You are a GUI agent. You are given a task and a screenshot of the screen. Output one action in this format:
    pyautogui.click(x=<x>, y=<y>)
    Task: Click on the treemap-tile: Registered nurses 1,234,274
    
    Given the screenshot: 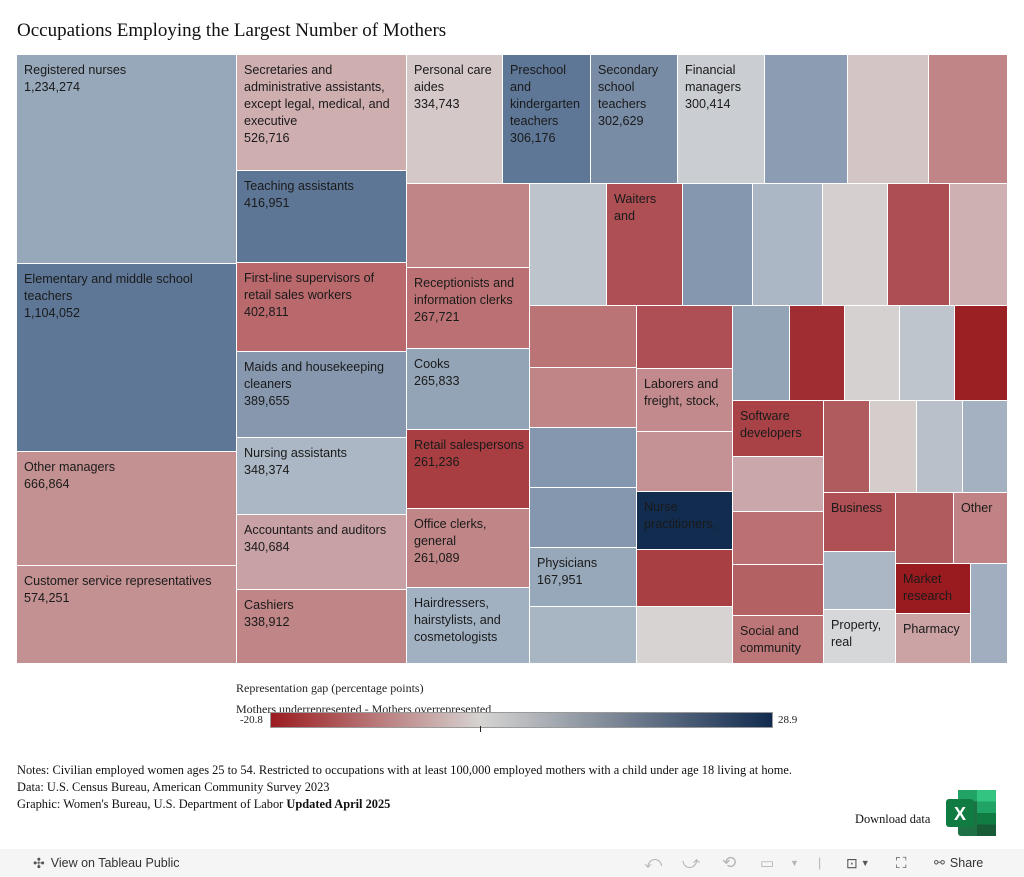 What is the action you would take?
    pyautogui.click(x=127, y=159)
    